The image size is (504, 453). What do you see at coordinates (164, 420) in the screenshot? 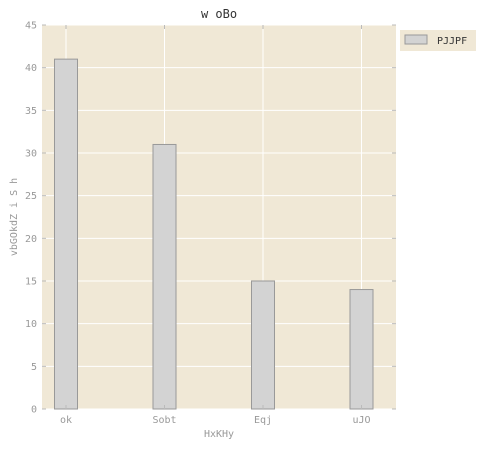
I see `x-tick-label: Sobt` at bounding box center [164, 420].